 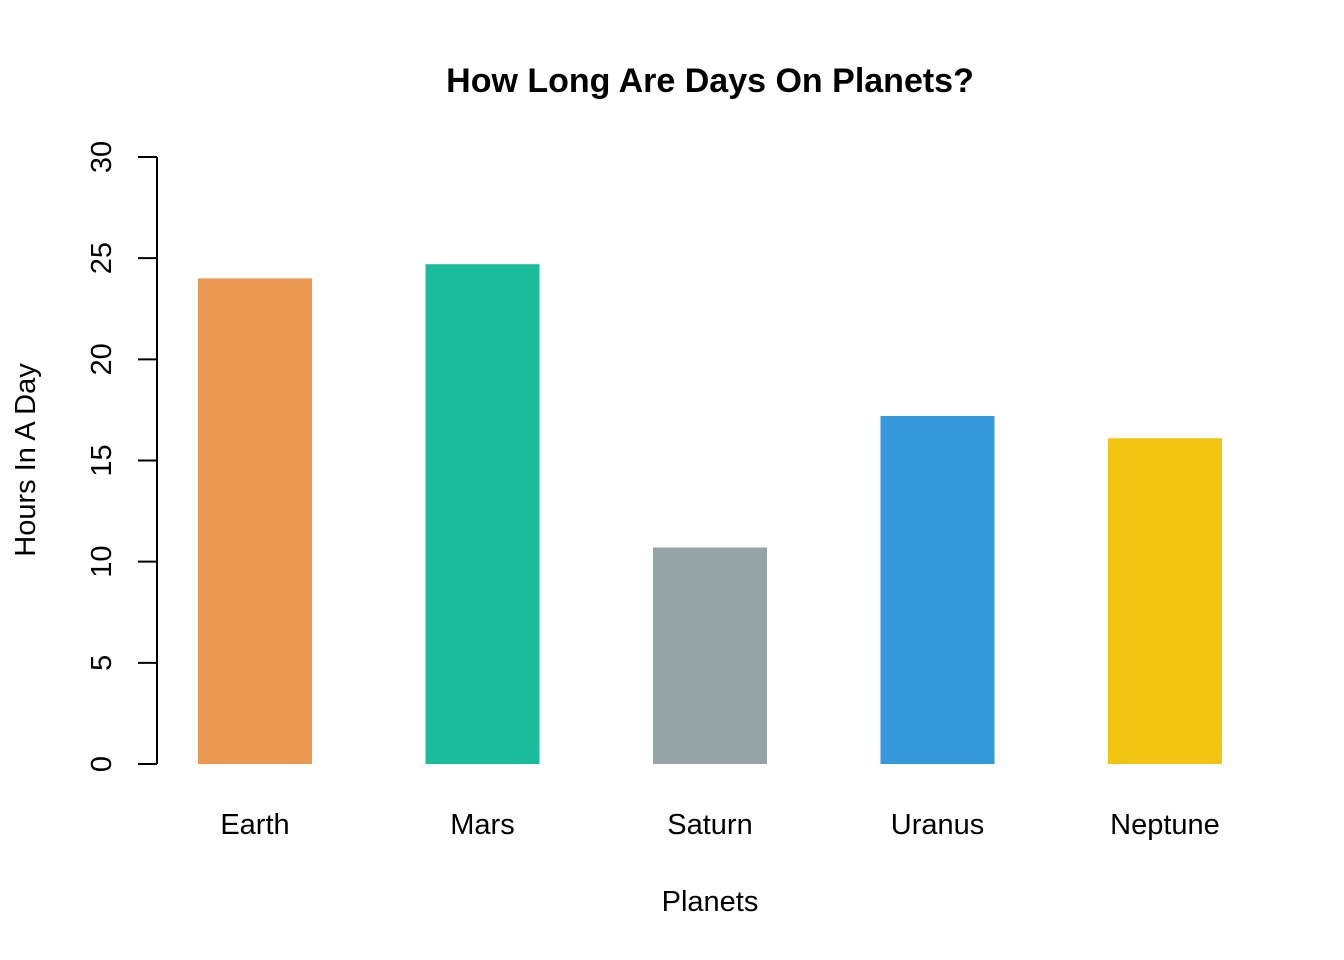 What do you see at coordinates (937, 589) in the screenshot?
I see `bar-uranus` at bounding box center [937, 589].